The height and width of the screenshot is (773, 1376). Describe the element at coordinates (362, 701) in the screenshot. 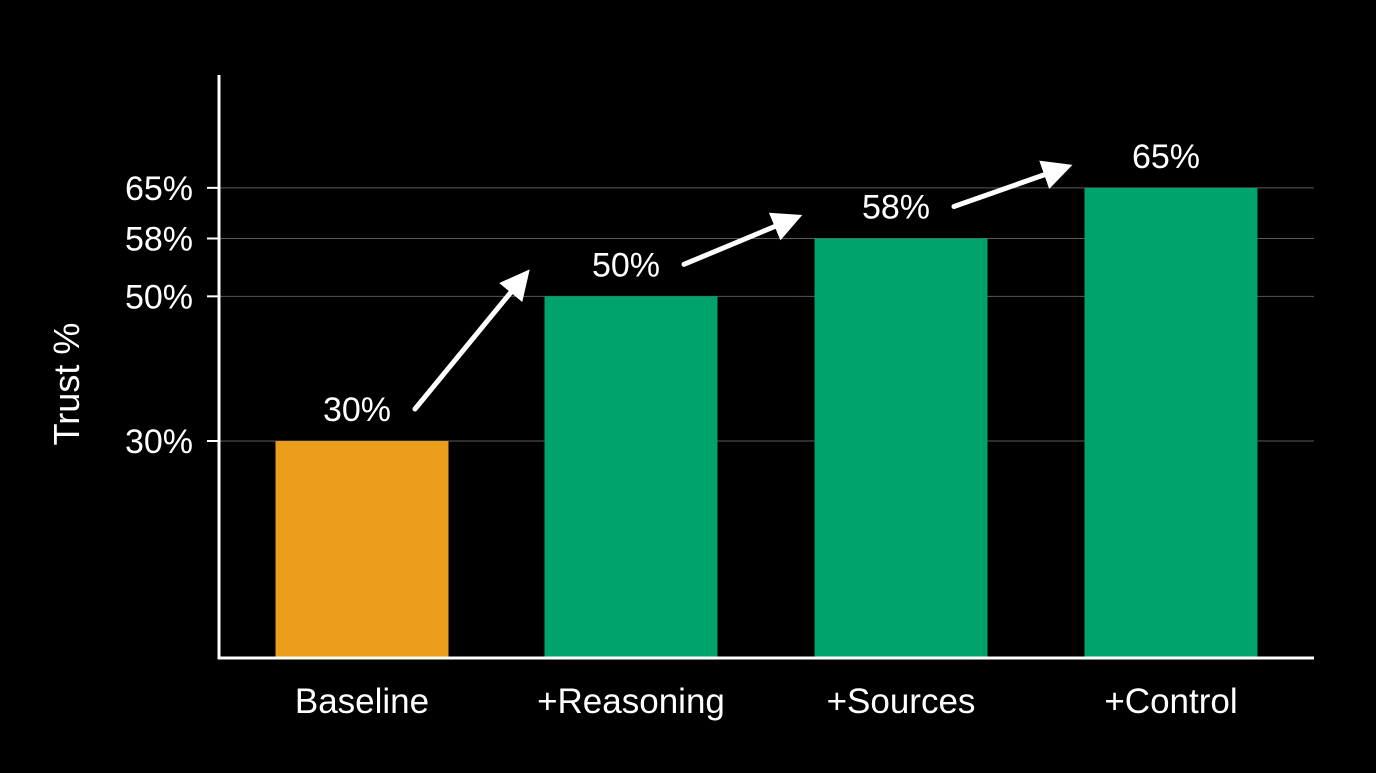

I see `x-category-label: Baseline` at that location.